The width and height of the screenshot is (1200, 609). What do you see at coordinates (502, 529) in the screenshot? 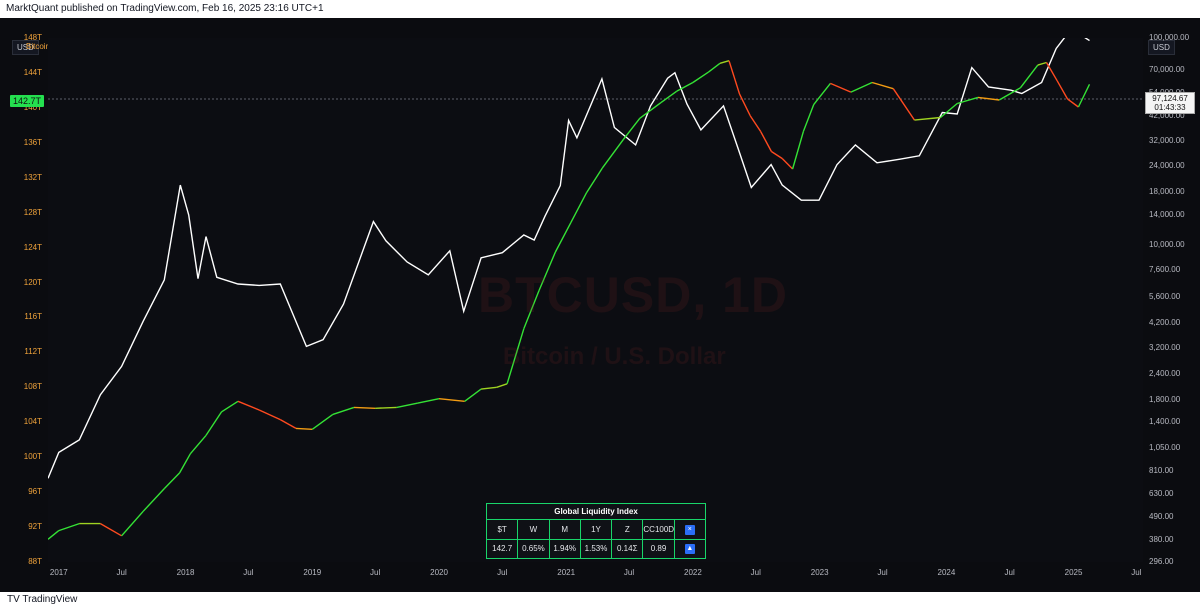
I see `table-header-cell: $T` at bounding box center [502, 529].